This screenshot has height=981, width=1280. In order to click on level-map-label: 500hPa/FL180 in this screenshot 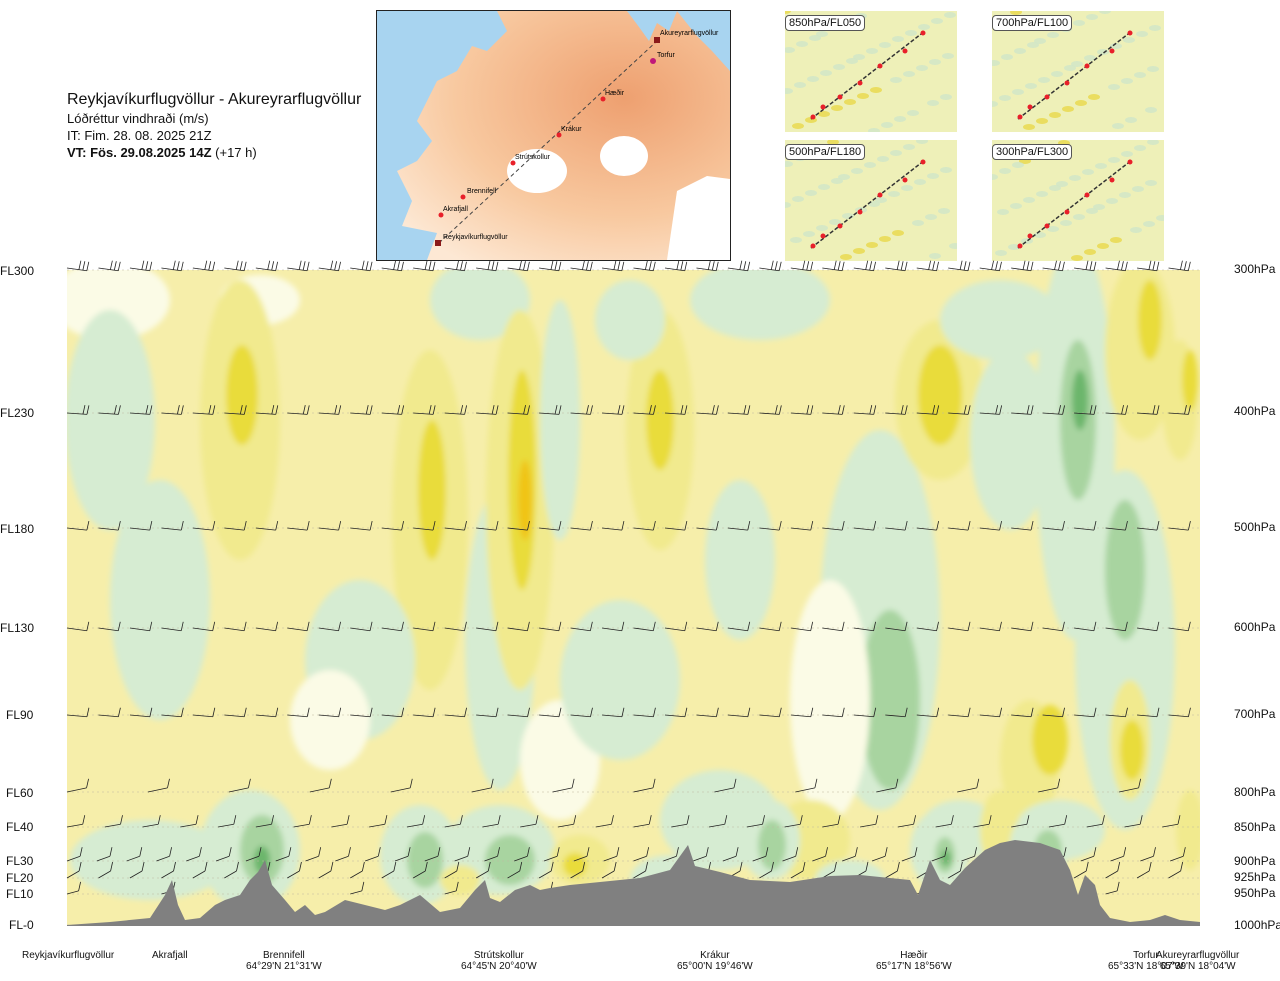, I will do `click(825, 152)`.